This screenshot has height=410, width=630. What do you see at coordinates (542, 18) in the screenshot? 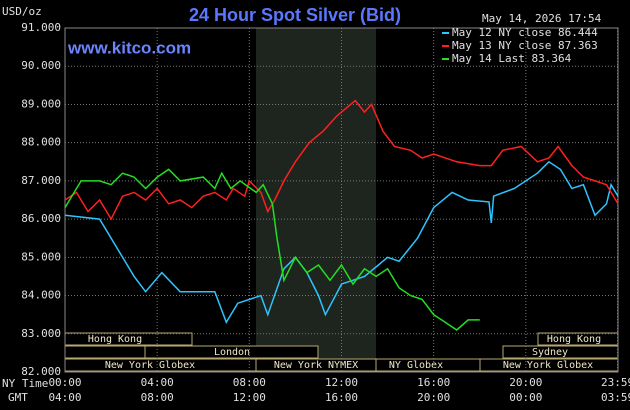
I see `timestamp: May 14, 2026 17:54` at bounding box center [542, 18].